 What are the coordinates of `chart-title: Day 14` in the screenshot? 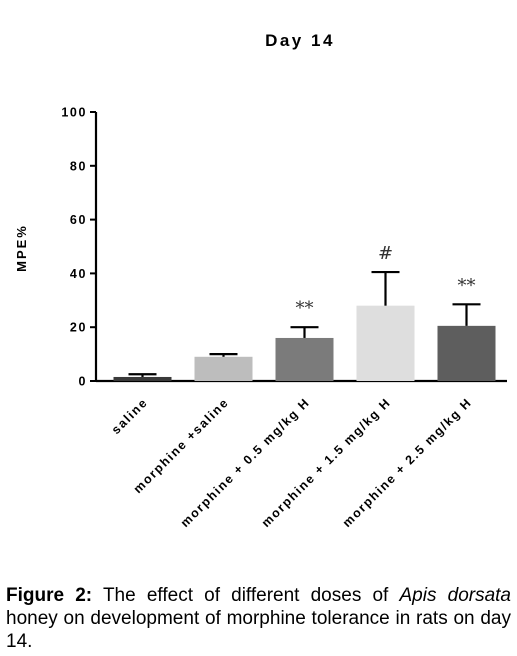 It's located at (300, 40).